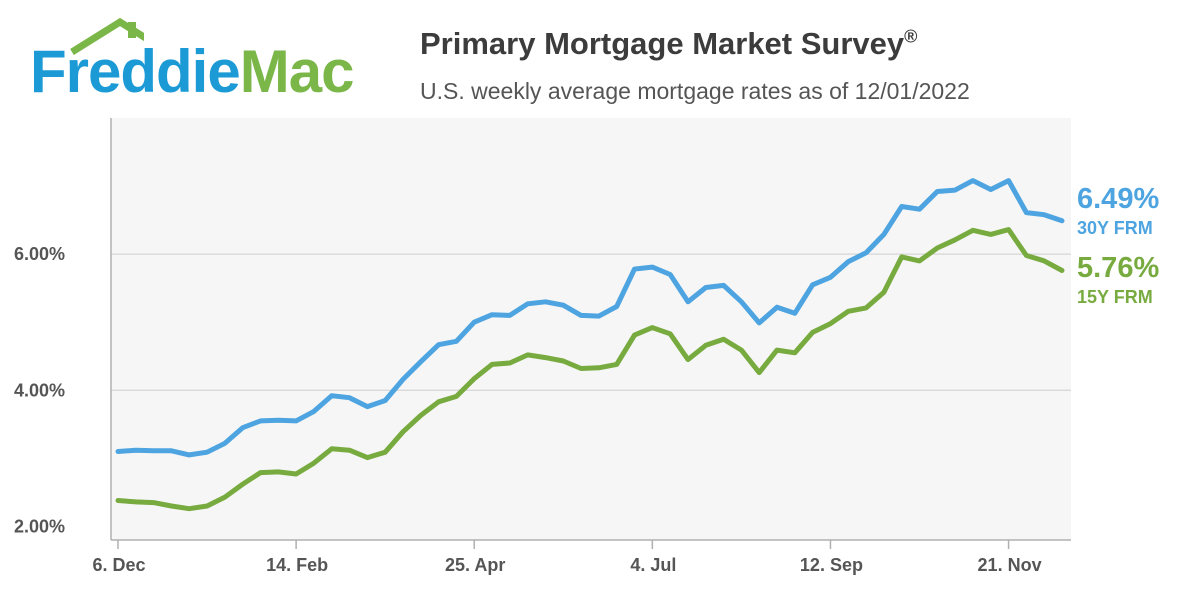 The height and width of the screenshot is (600, 1200). I want to click on y-axis-ticks: 2.00% 4.00% 6.00%, so click(39, 390).